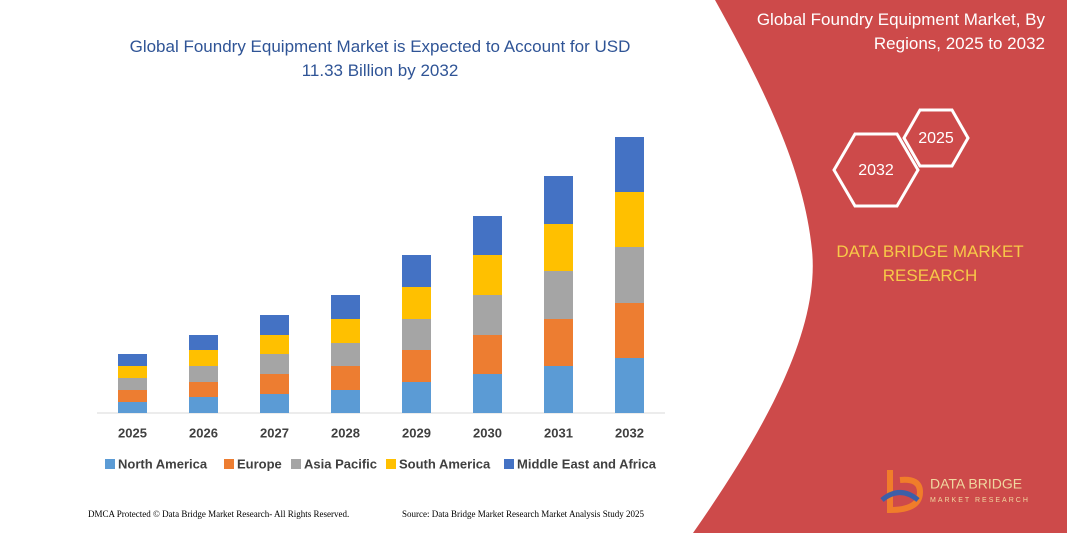 The height and width of the screenshot is (533, 1067). I want to click on x-tick-label: 2031, so click(558, 432).